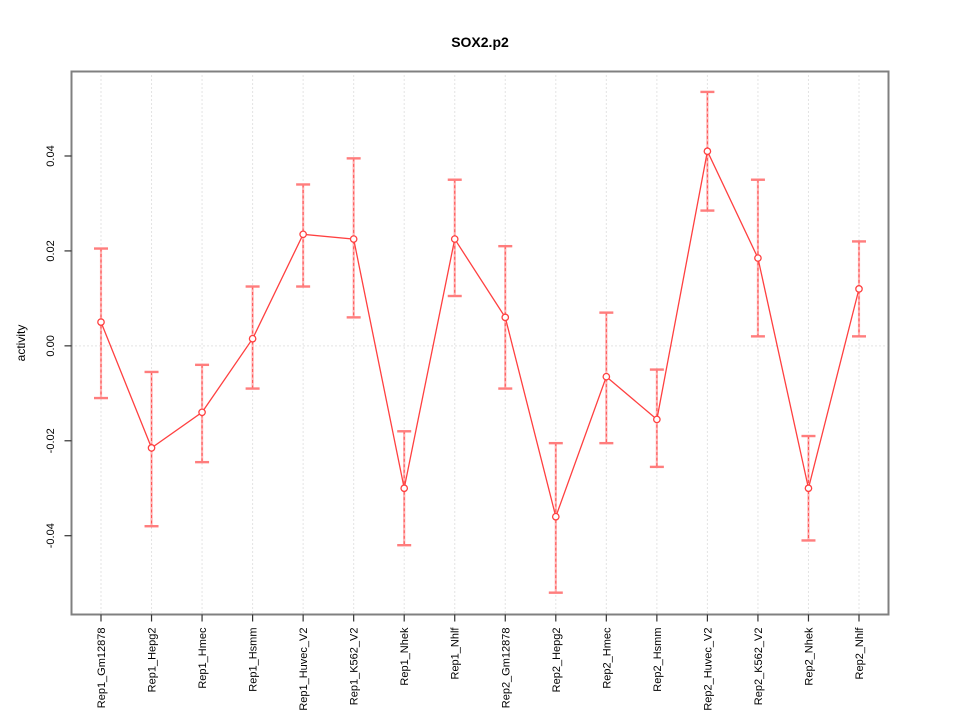  What do you see at coordinates (21, 343) in the screenshot?
I see `y-axis-label: activity` at bounding box center [21, 343].